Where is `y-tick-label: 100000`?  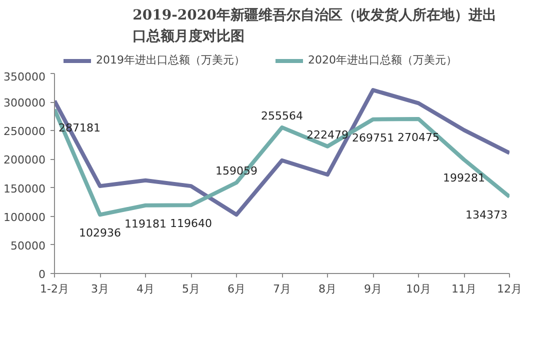
y-tick-label: 100000 is located at coordinates (25, 217).